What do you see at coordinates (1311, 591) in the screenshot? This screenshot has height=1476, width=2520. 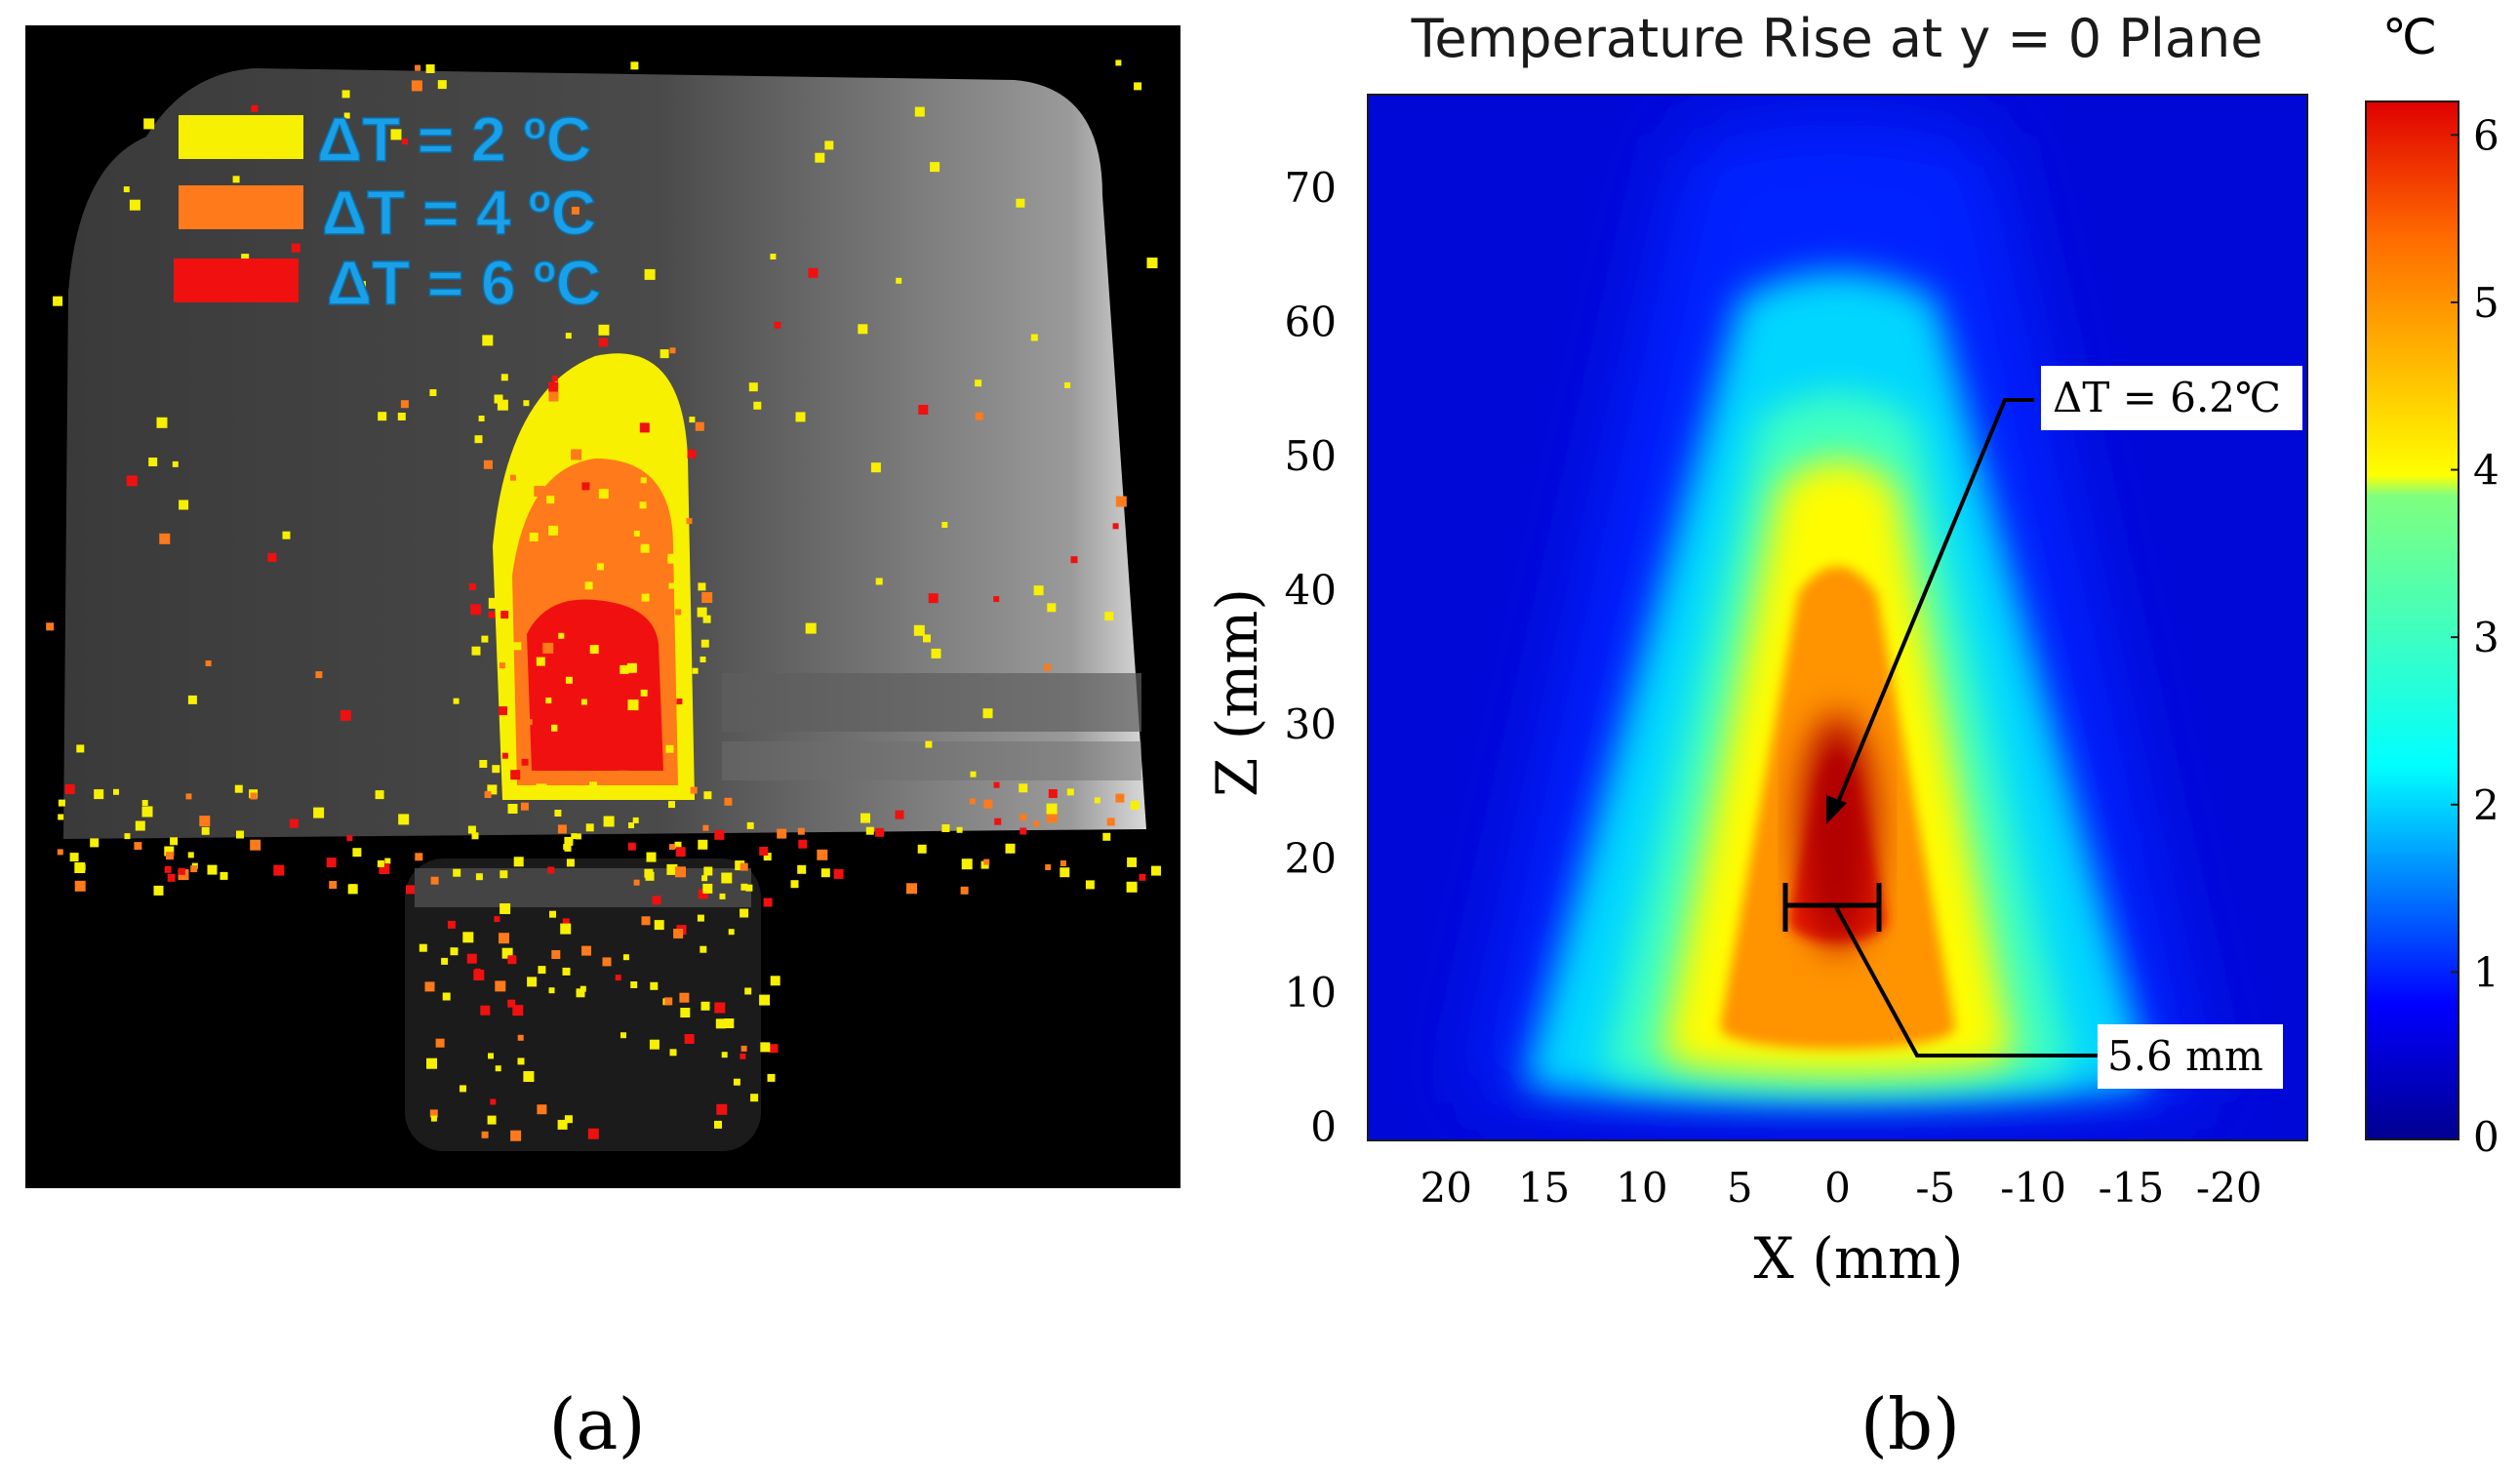 I see `y-tick-label: 40` at bounding box center [1311, 591].